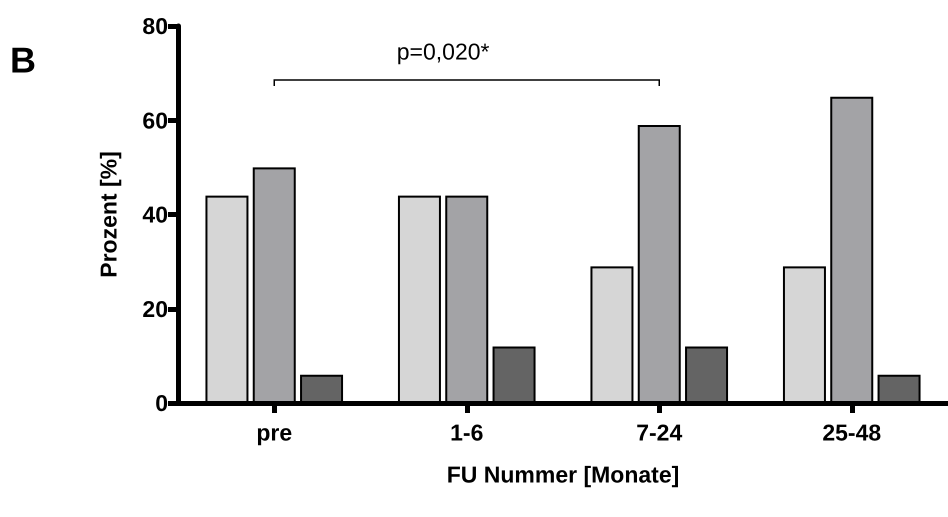  I want to click on x-tick-label: 7-24, so click(659, 433).